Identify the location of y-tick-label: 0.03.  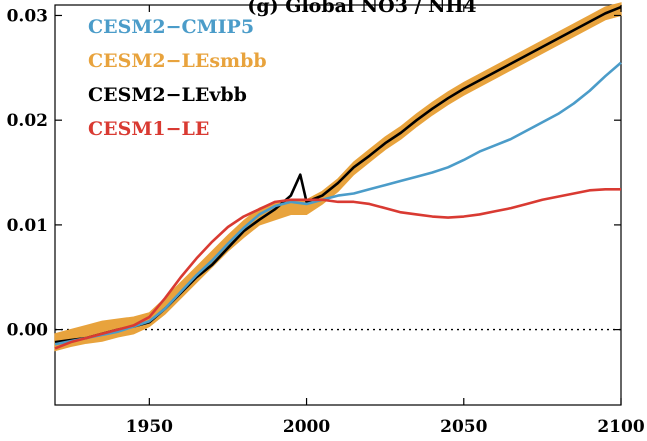
(27, 16).